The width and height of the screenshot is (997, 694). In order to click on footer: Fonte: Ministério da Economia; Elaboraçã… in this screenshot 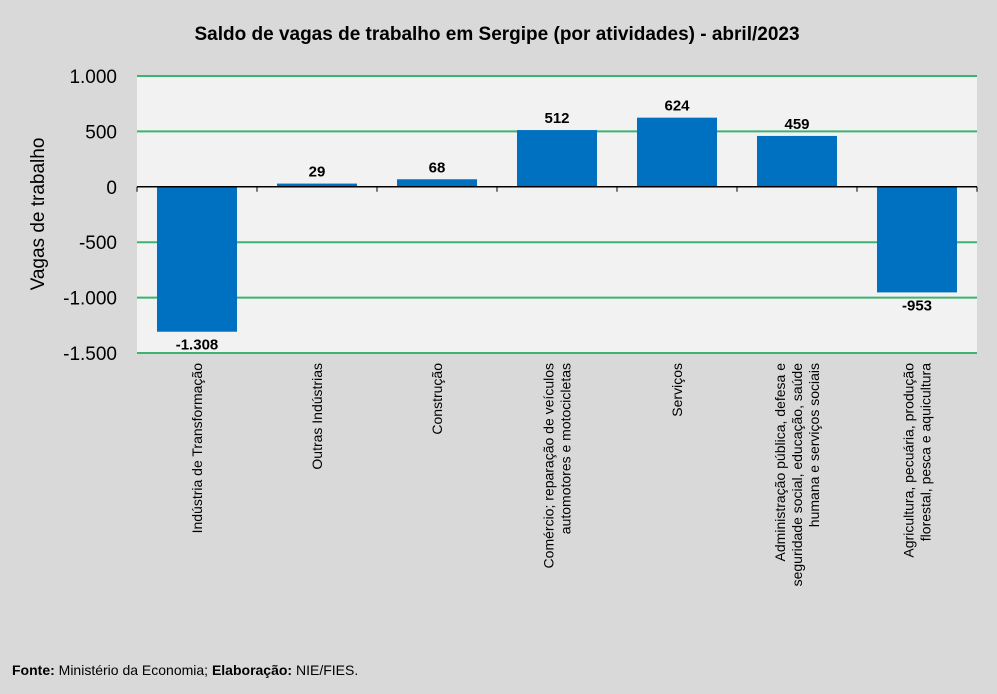, I will do `click(185, 670)`.